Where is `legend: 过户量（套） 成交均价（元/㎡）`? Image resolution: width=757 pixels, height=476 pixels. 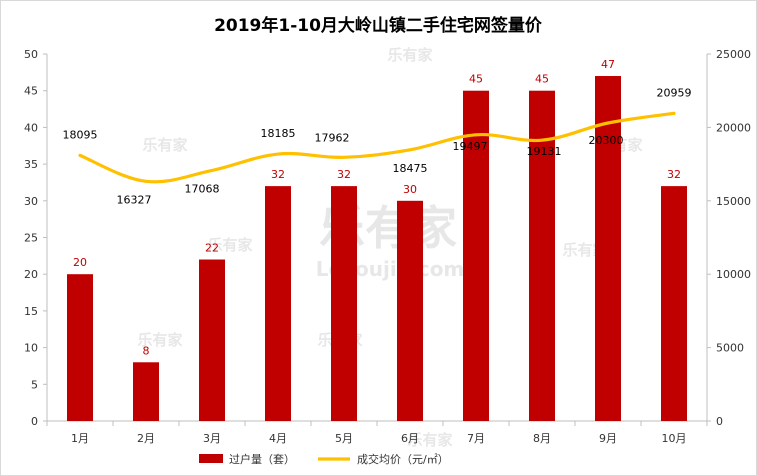 legend: 过户量（套） 成交均价（元/㎡） is located at coordinates (324, 459).